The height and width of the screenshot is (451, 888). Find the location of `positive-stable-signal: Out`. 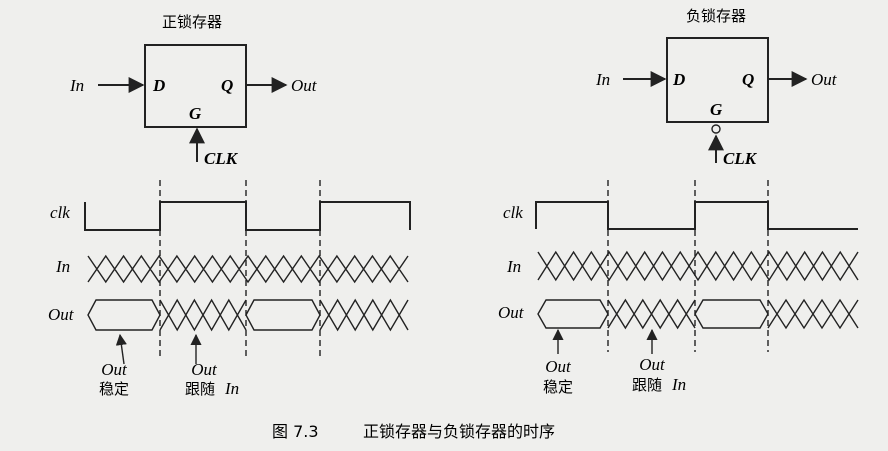

positive-stable-signal: Out is located at coordinates (114, 369).